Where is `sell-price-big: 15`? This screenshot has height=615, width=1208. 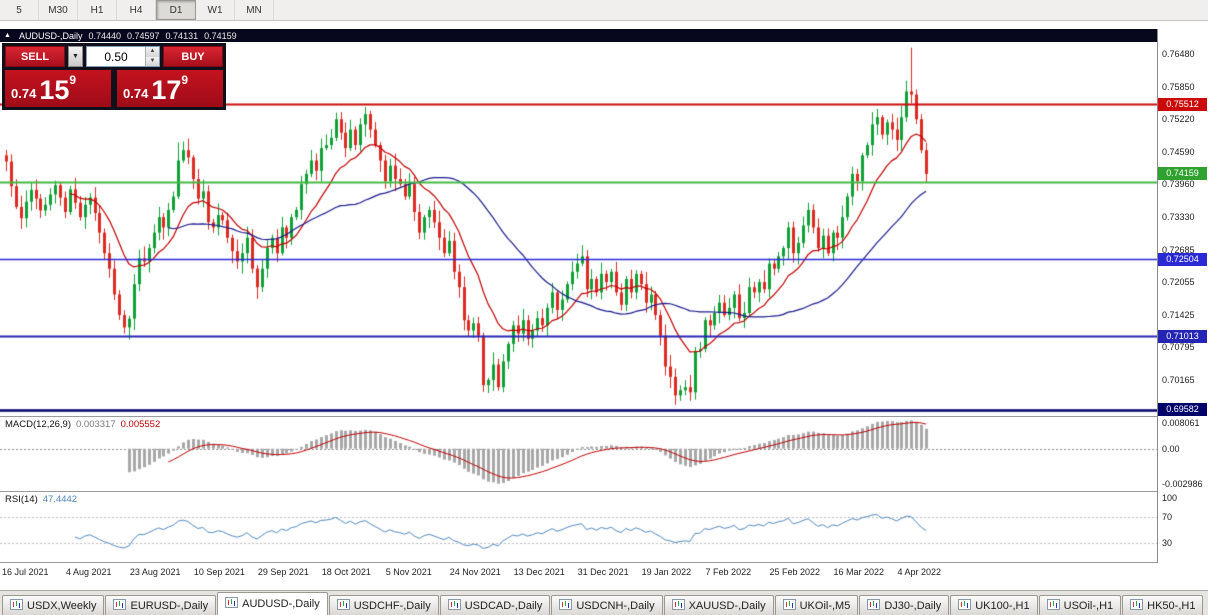
sell-price-big: 15 is located at coordinates (54, 90).